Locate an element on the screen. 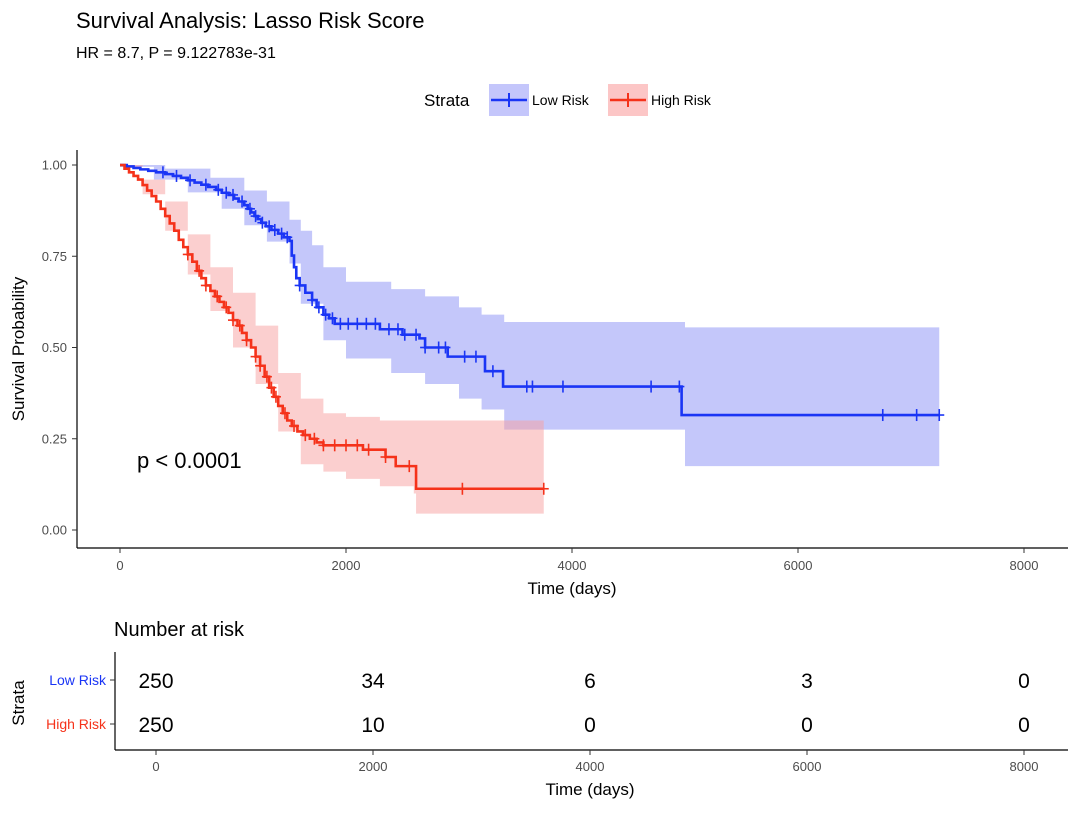 The width and height of the screenshot is (1080, 815). risk-cell-low-risk: 250 is located at coordinates (155, 681).